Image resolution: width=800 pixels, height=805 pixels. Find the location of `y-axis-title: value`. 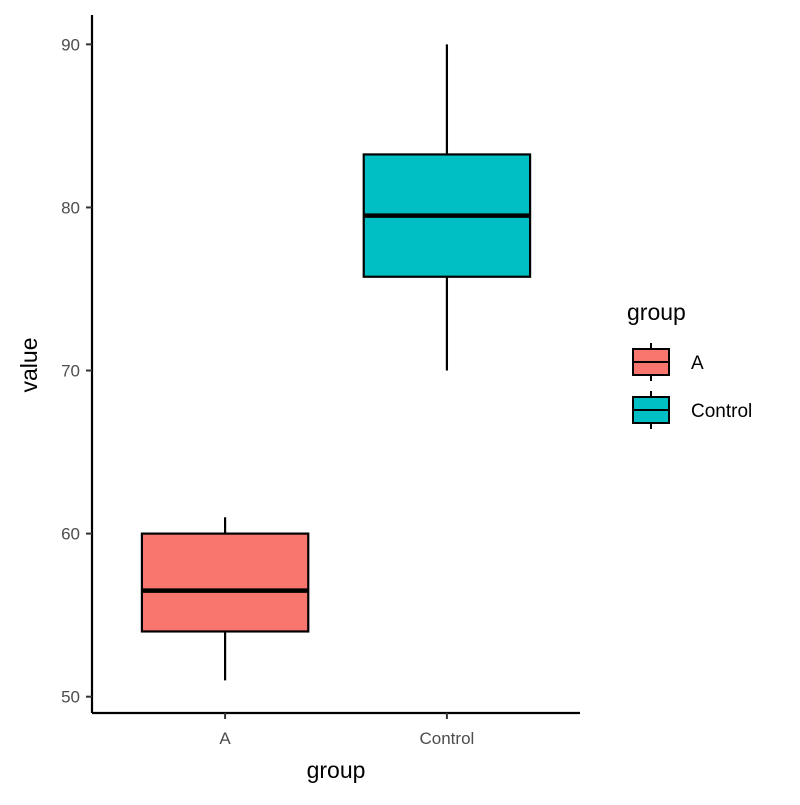

y-axis-title: value is located at coordinates (29, 365).